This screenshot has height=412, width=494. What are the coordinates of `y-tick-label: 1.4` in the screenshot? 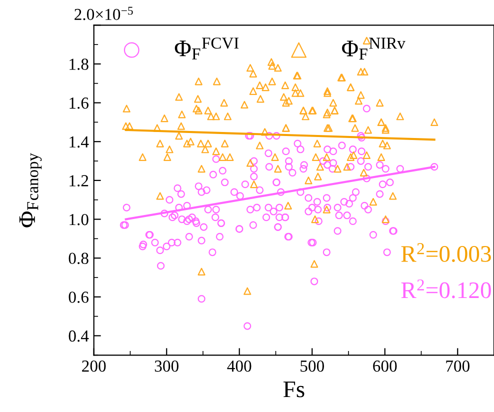 It's located at (79, 142).